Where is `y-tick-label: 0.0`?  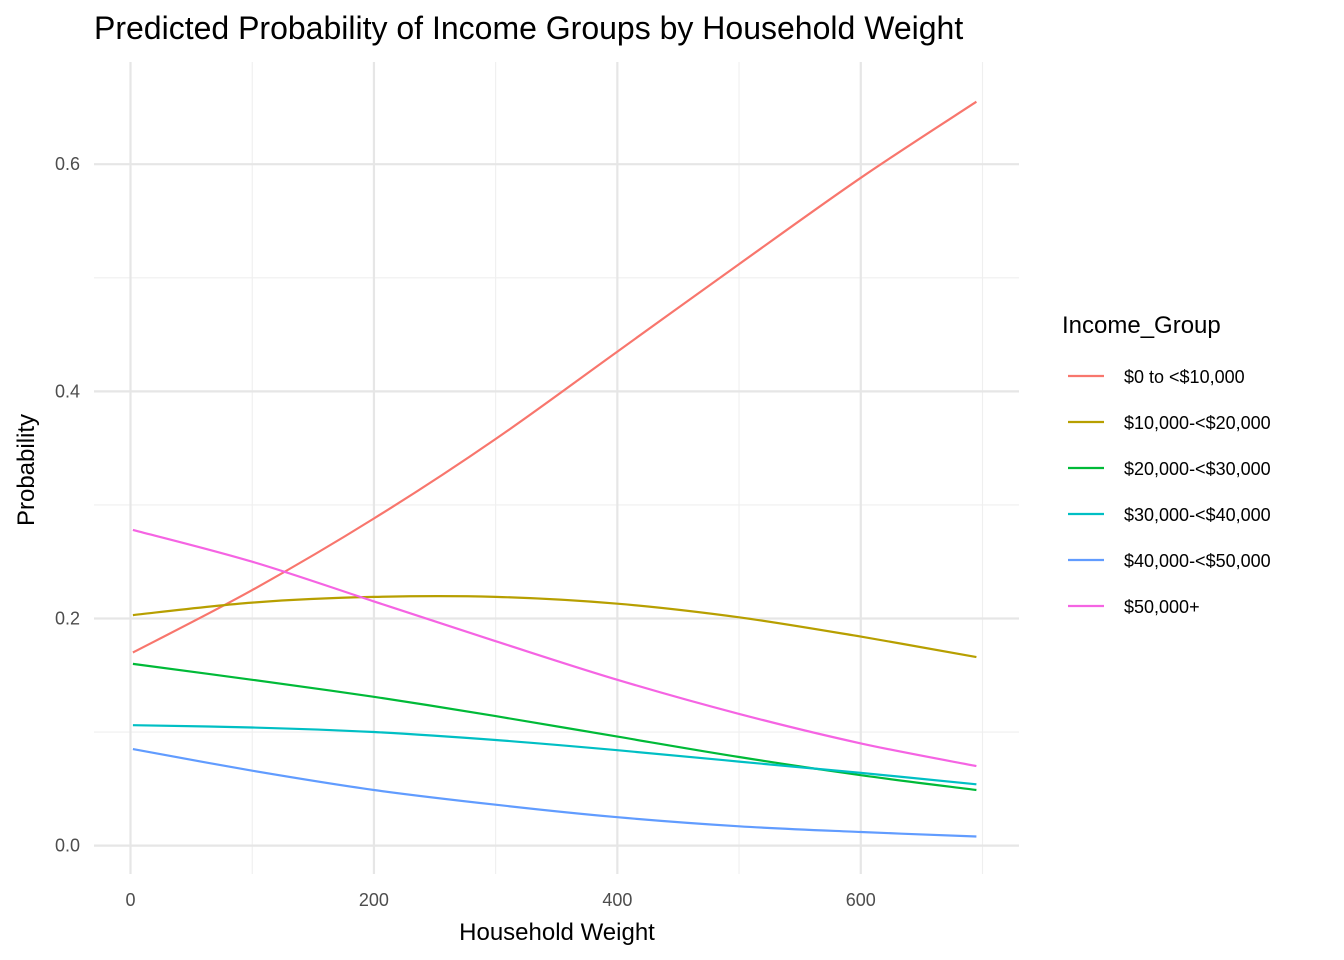
y-tick-label: 0.0 is located at coordinates (67, 846).